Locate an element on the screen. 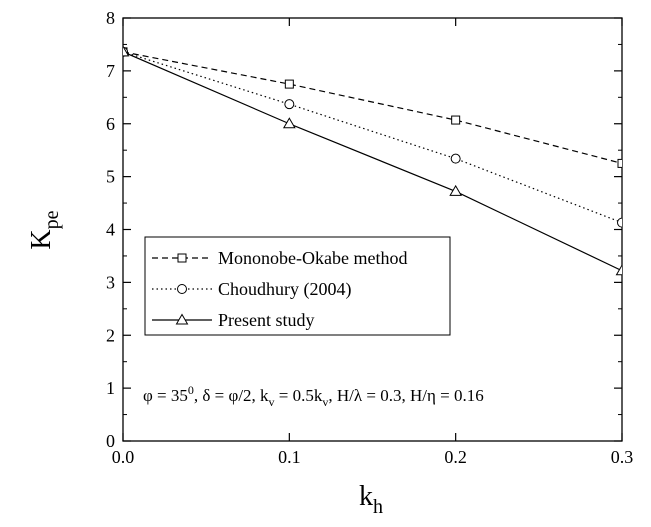 The image size is (651, 527). x-tick-label: 0.3 is located at coordinates (622, 457).